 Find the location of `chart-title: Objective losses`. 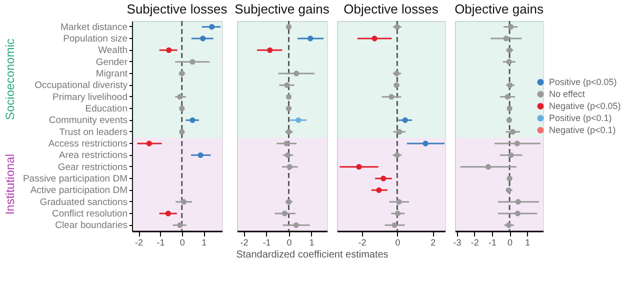

chart-title: Objective losses is located at coordinates (391, 8).